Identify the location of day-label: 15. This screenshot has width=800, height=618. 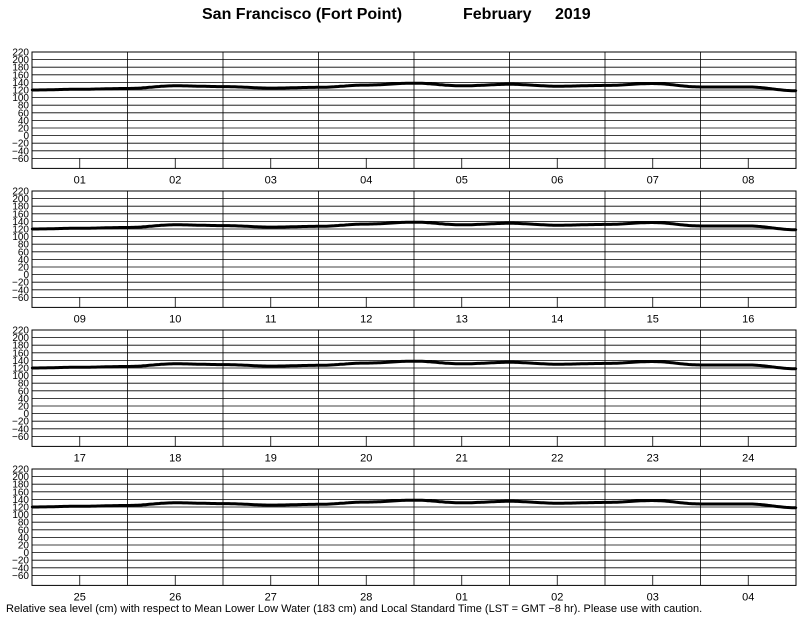
(653, 319).